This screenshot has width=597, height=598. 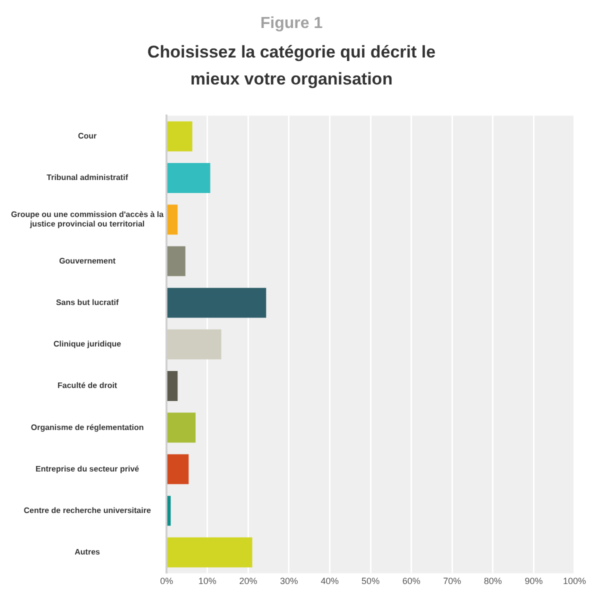 What do you see at coordinates (88, 344) in the screenshot?
I see `y-tick-label: Clinique juridique` at bounding box center [88, 344].